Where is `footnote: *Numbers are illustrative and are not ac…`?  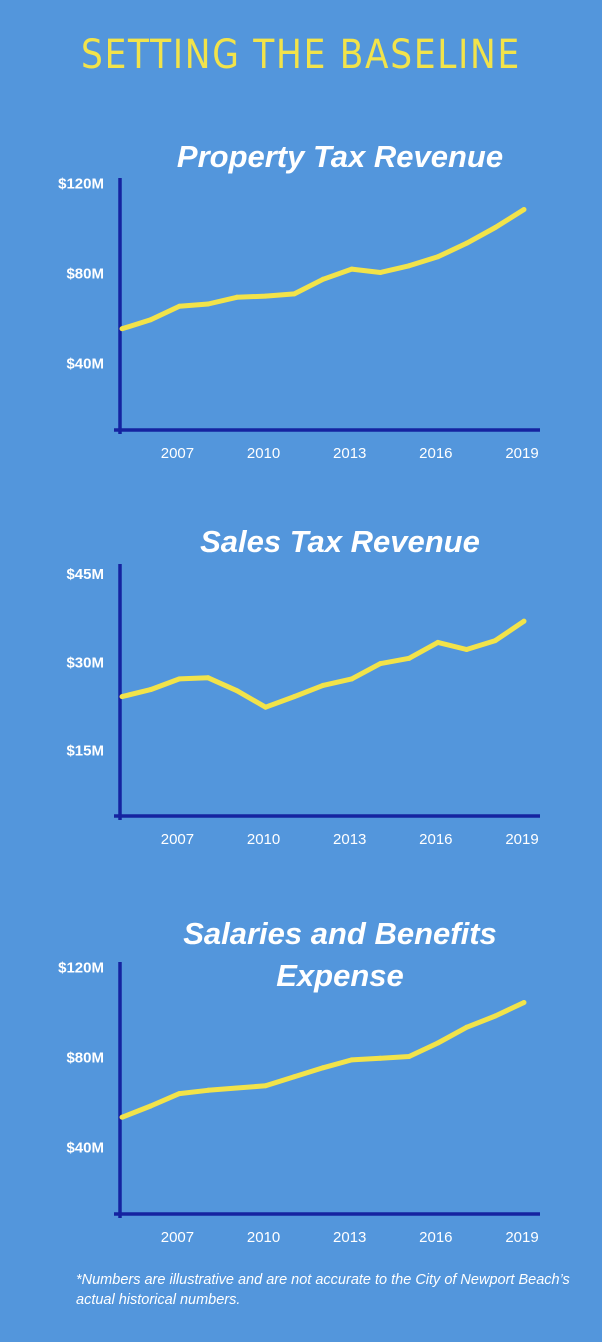 footnote: *Numbers are illustrative and are not ac… is located at coordinates (323, 1290).